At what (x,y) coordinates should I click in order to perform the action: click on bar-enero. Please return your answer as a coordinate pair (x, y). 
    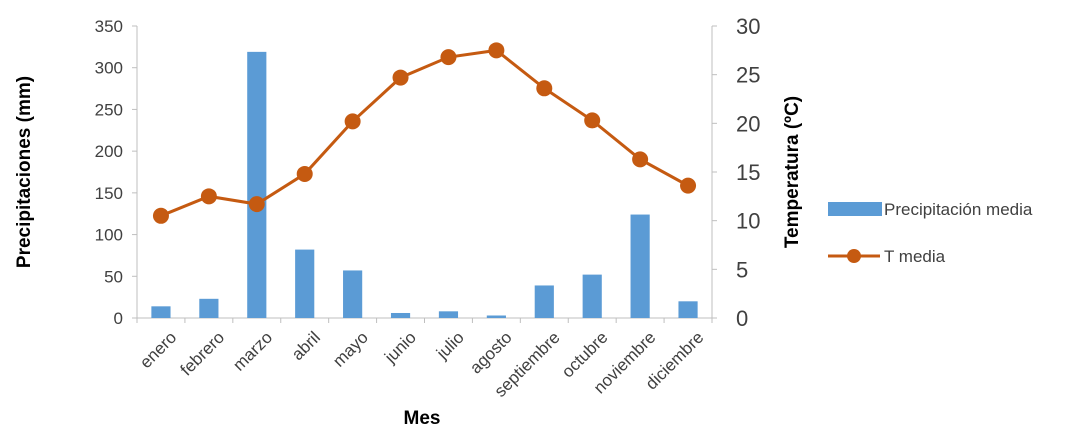
    Looking at the image, I should click on (161, 312).